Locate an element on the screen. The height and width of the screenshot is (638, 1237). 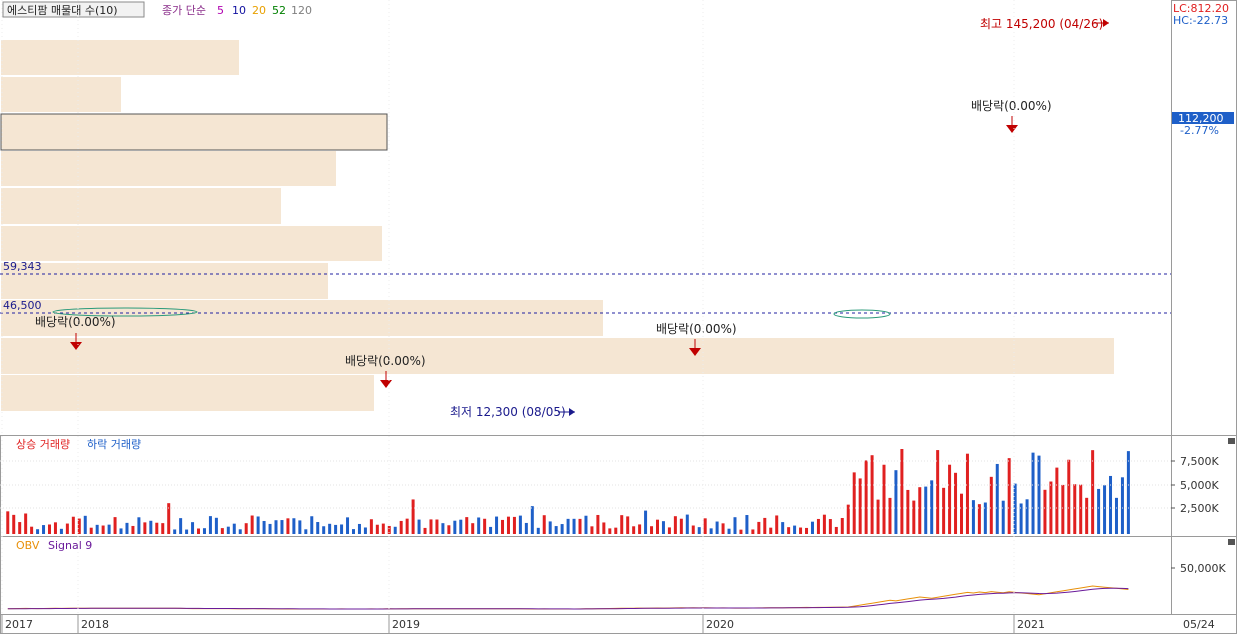
x-tick-label: 2018 is located at coordinates (95, 624).